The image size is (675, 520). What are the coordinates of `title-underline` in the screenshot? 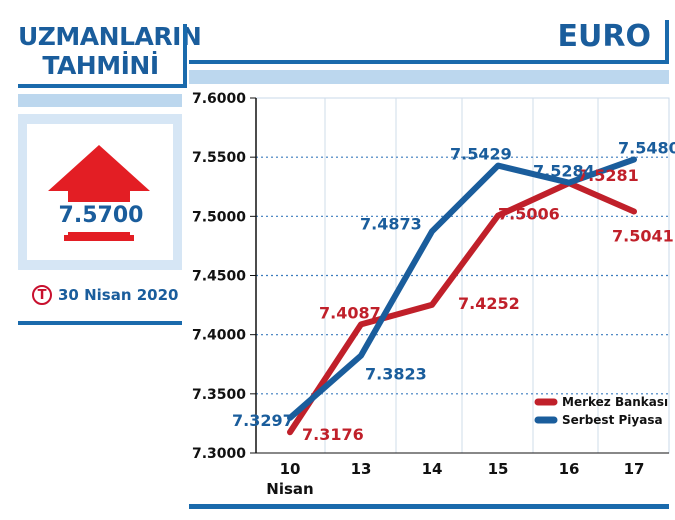 It's located at (102, 86).